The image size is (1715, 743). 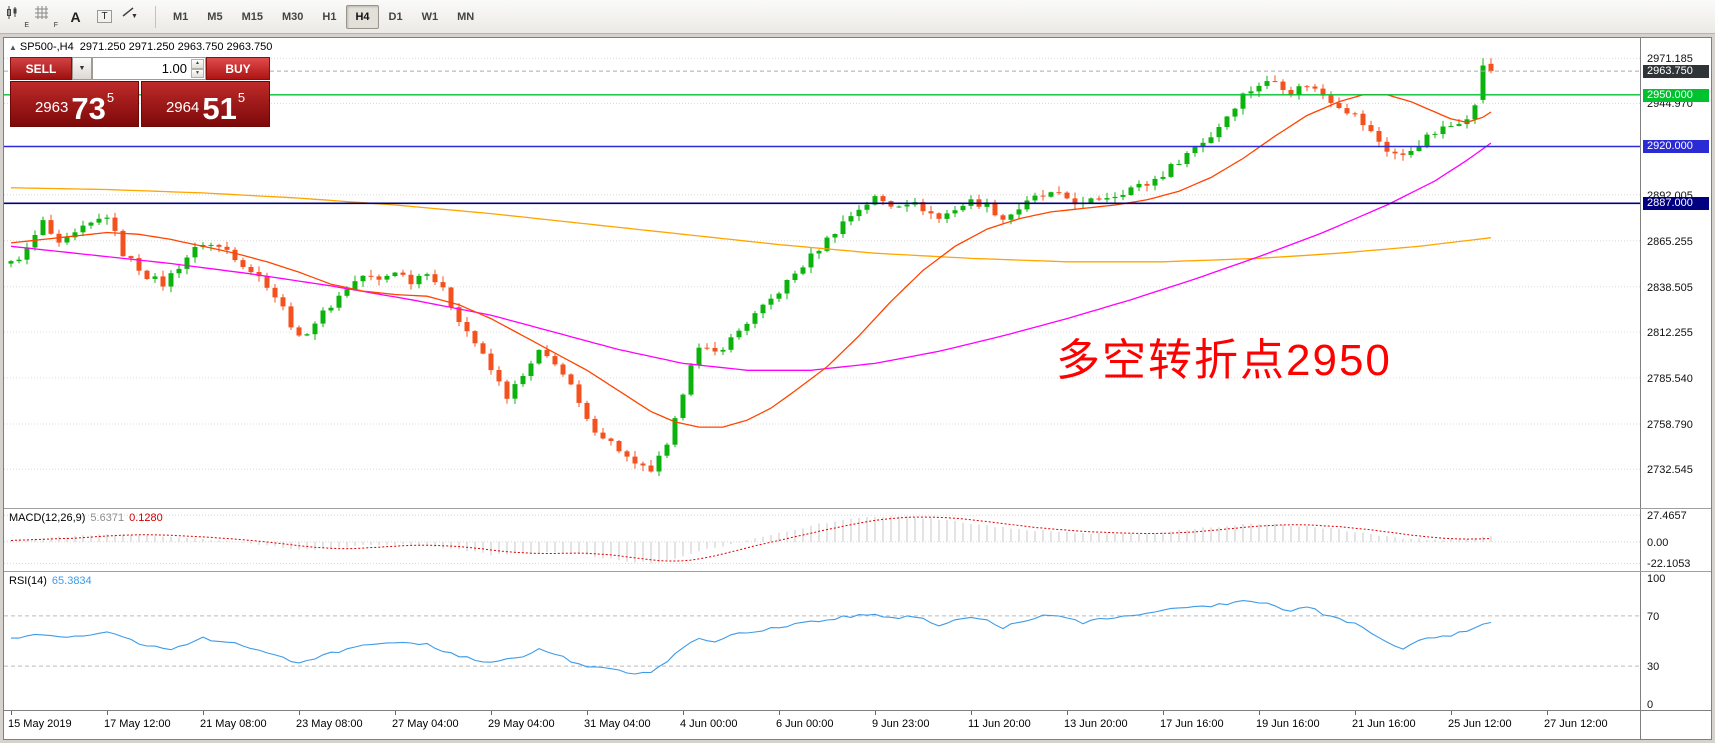 I want to click on buy-button: BUY, so click(x=238, y=68).